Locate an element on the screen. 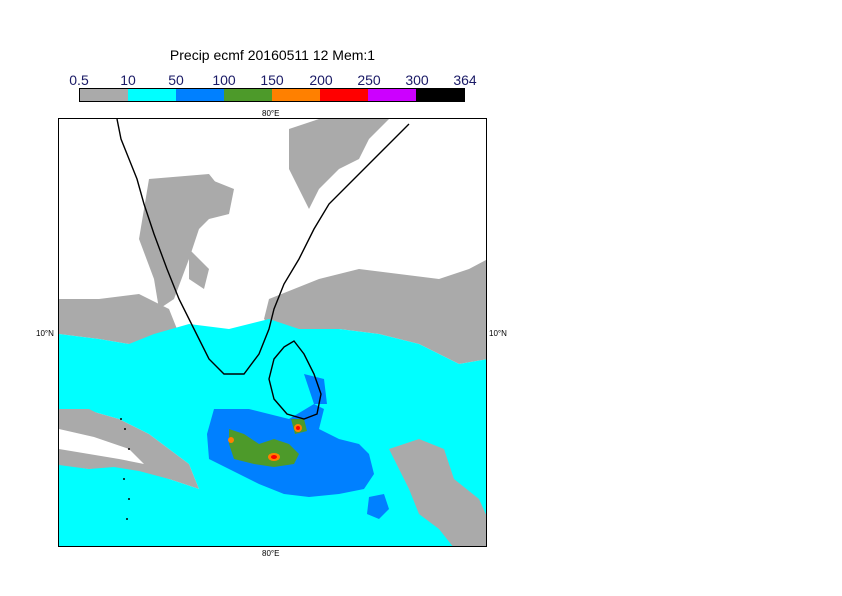 The image size is (842, 596). lon-label-top: 80°E is located at coordinates (271, 113).